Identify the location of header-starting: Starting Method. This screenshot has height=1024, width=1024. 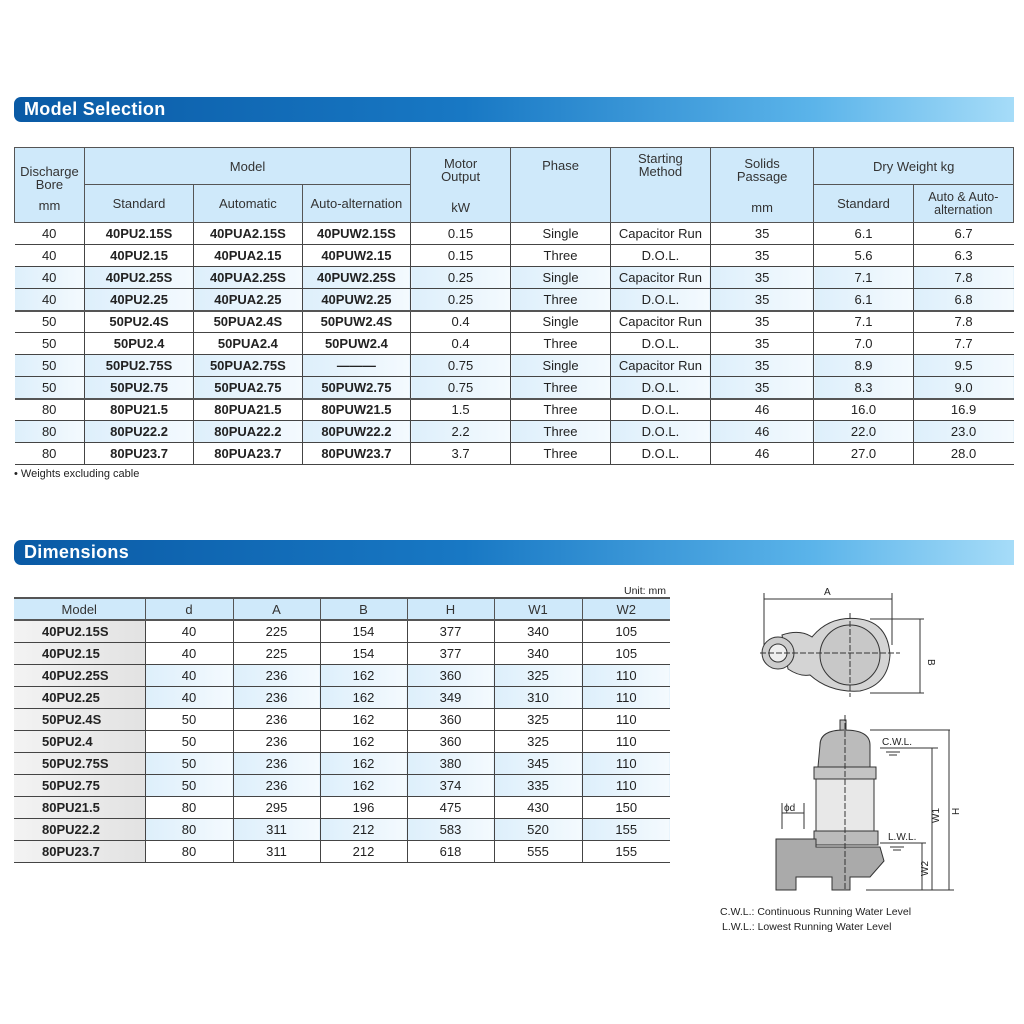
(660, 185).